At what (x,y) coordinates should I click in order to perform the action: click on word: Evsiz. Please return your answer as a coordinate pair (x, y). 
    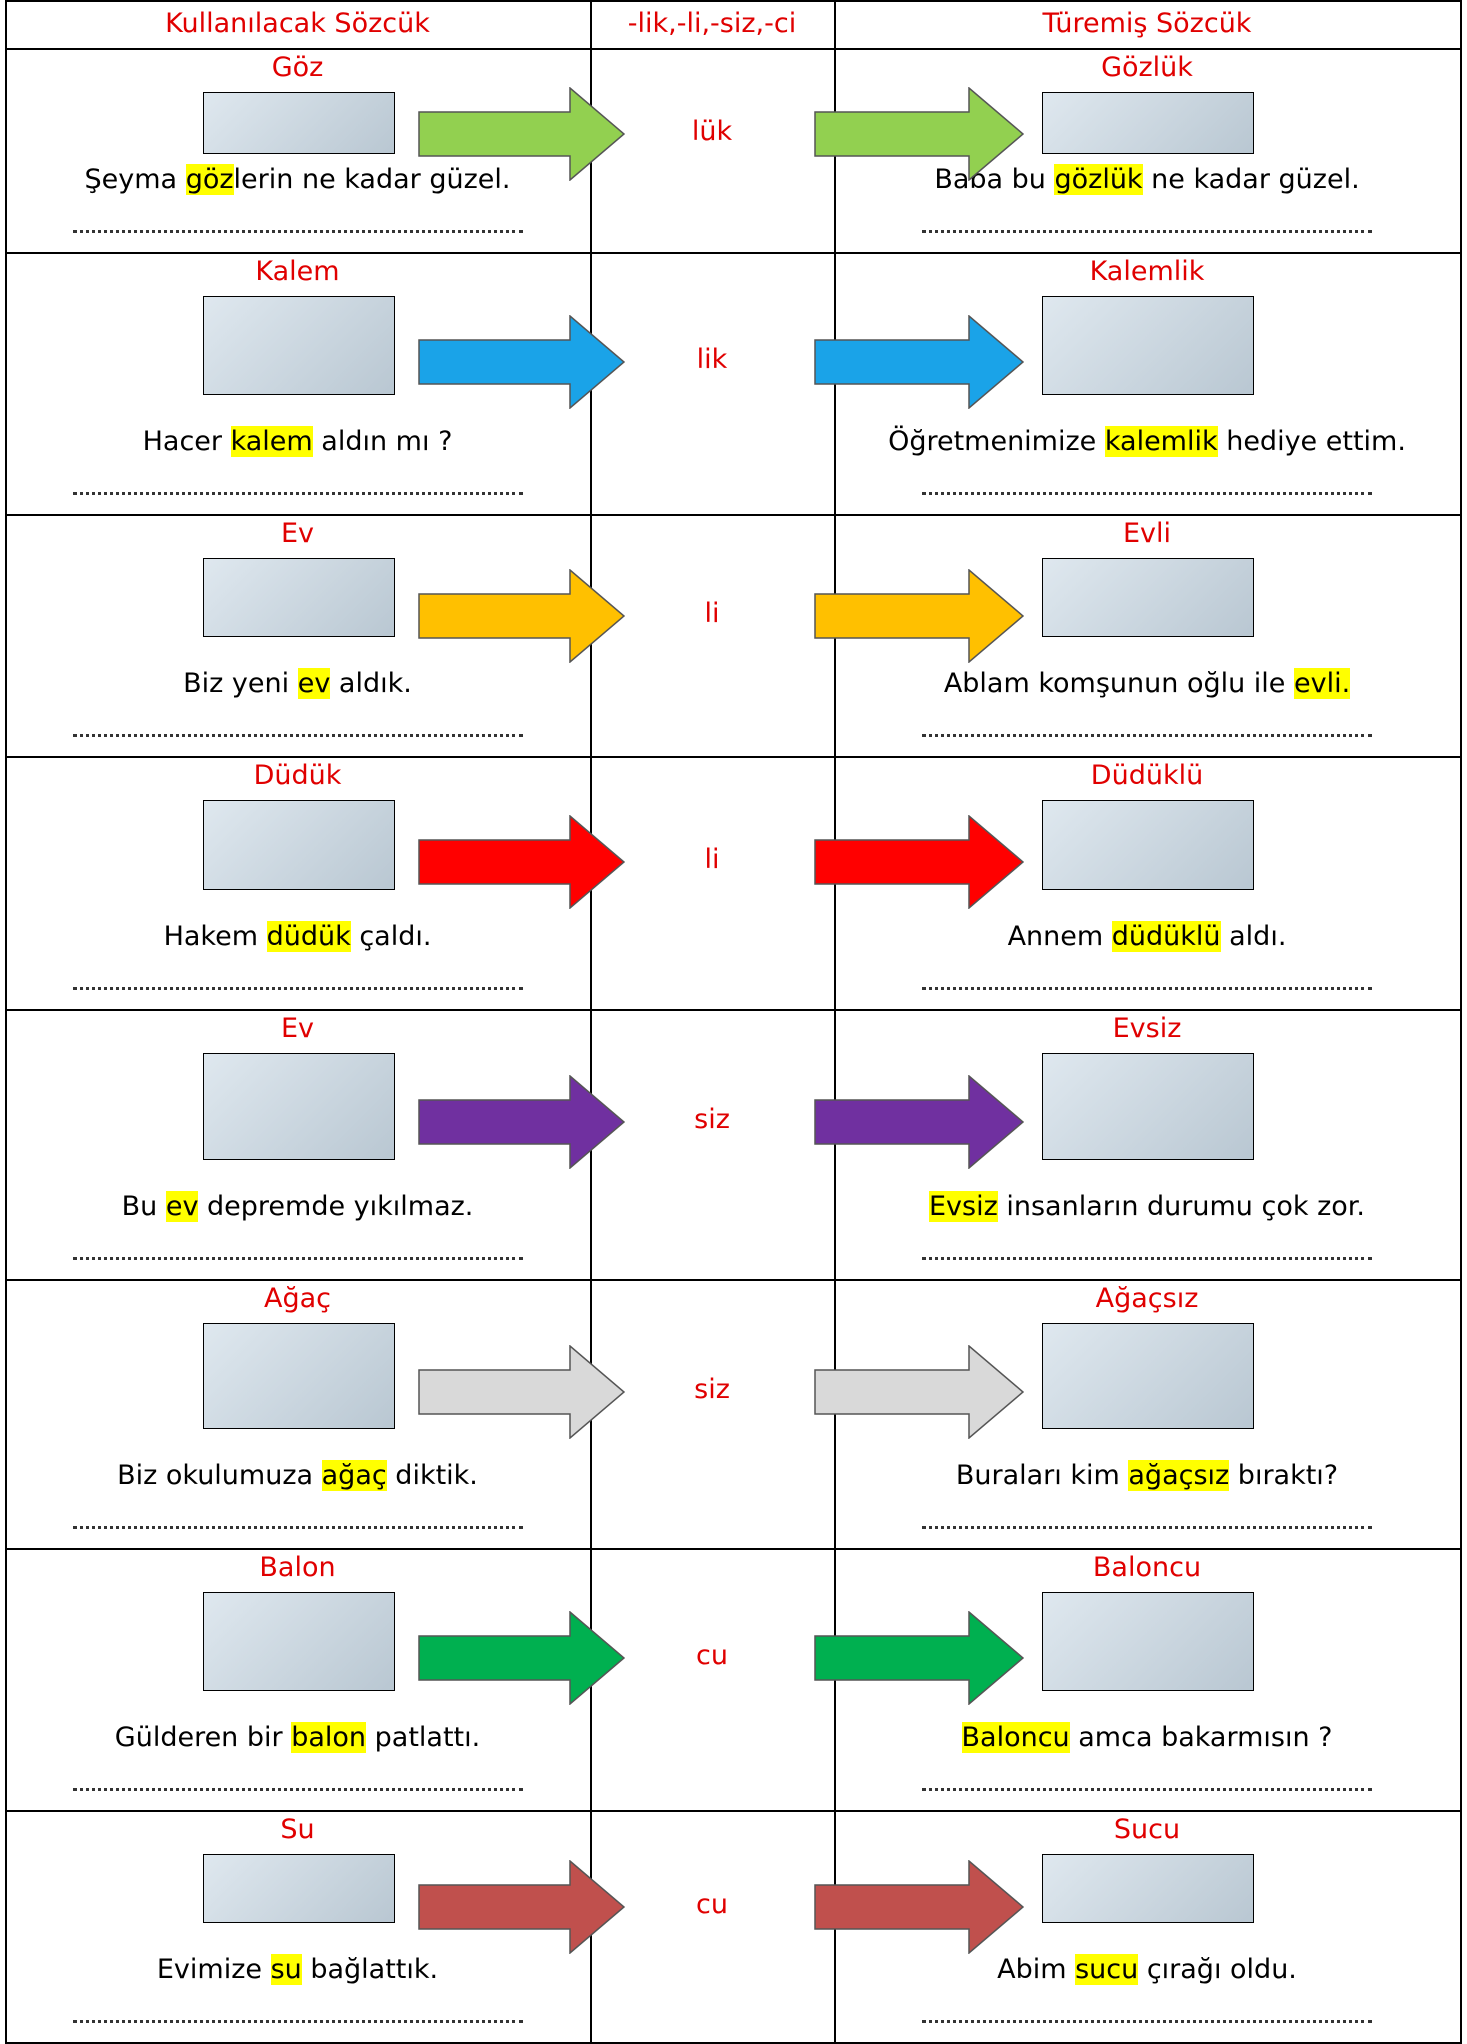
    Looking at the image, I should click on (1147, 1028).